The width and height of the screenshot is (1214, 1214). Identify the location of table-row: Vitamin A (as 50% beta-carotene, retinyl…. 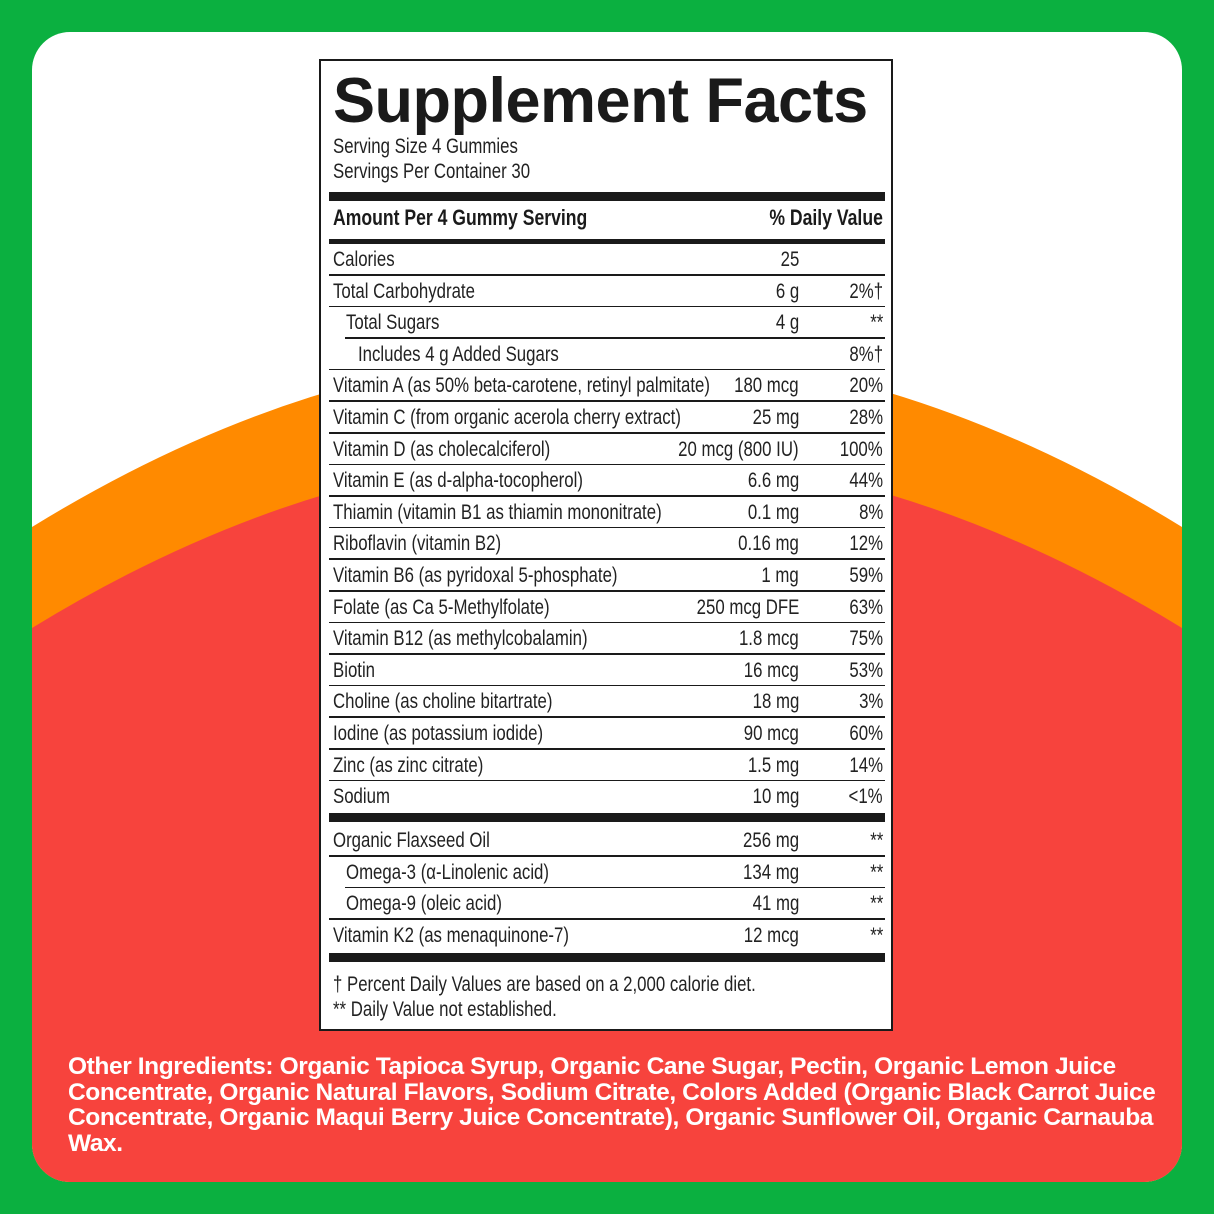
(607, 386).